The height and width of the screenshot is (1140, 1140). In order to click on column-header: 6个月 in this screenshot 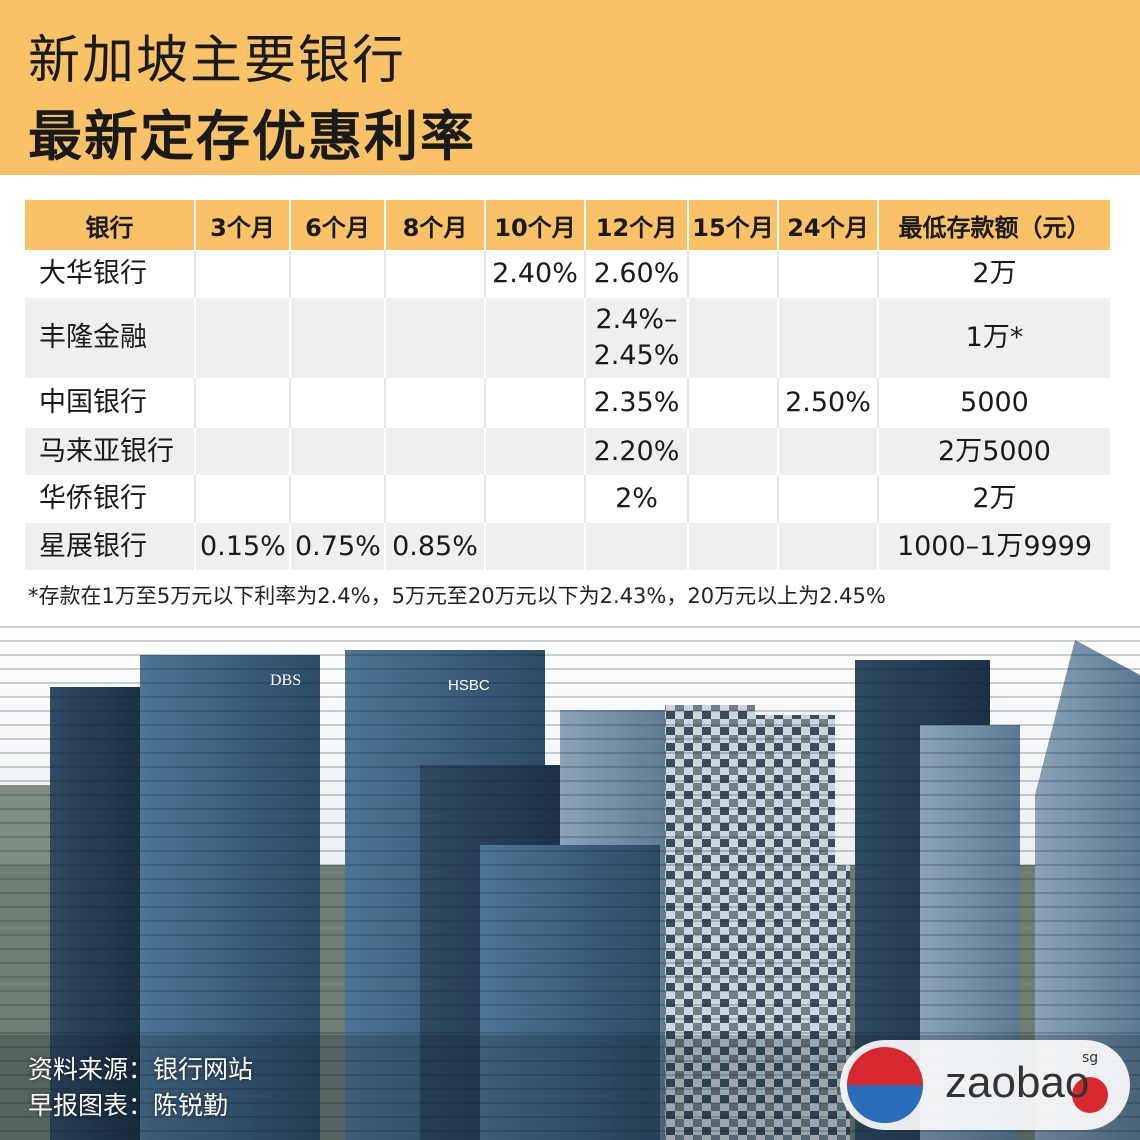, I will do `click(338, 225)`.